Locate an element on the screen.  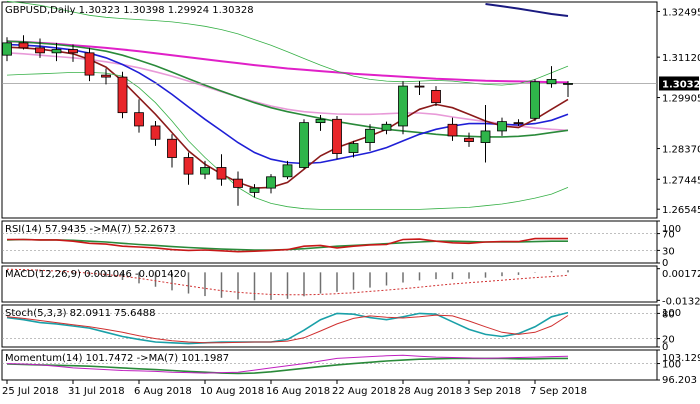
rsi-tick-label: 100 is located at coordinates (671, 229).